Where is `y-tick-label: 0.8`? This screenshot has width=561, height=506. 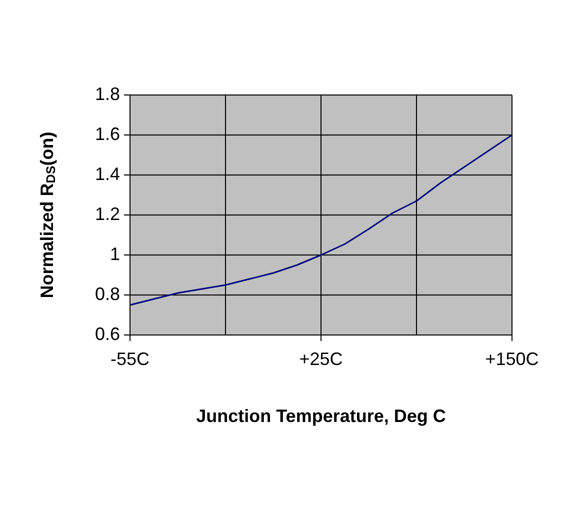
y-tick-label: 0.8 is located at coordinates (107, 294).